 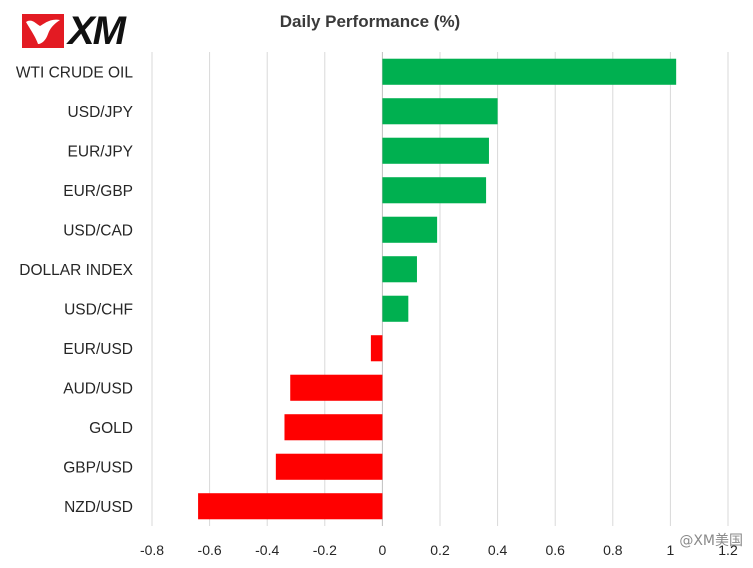 What do you see at coordinates (74, 72) in the screenshot?
I see `category-label: WTI CRUDE OIL` at bounding box center [74, 72].